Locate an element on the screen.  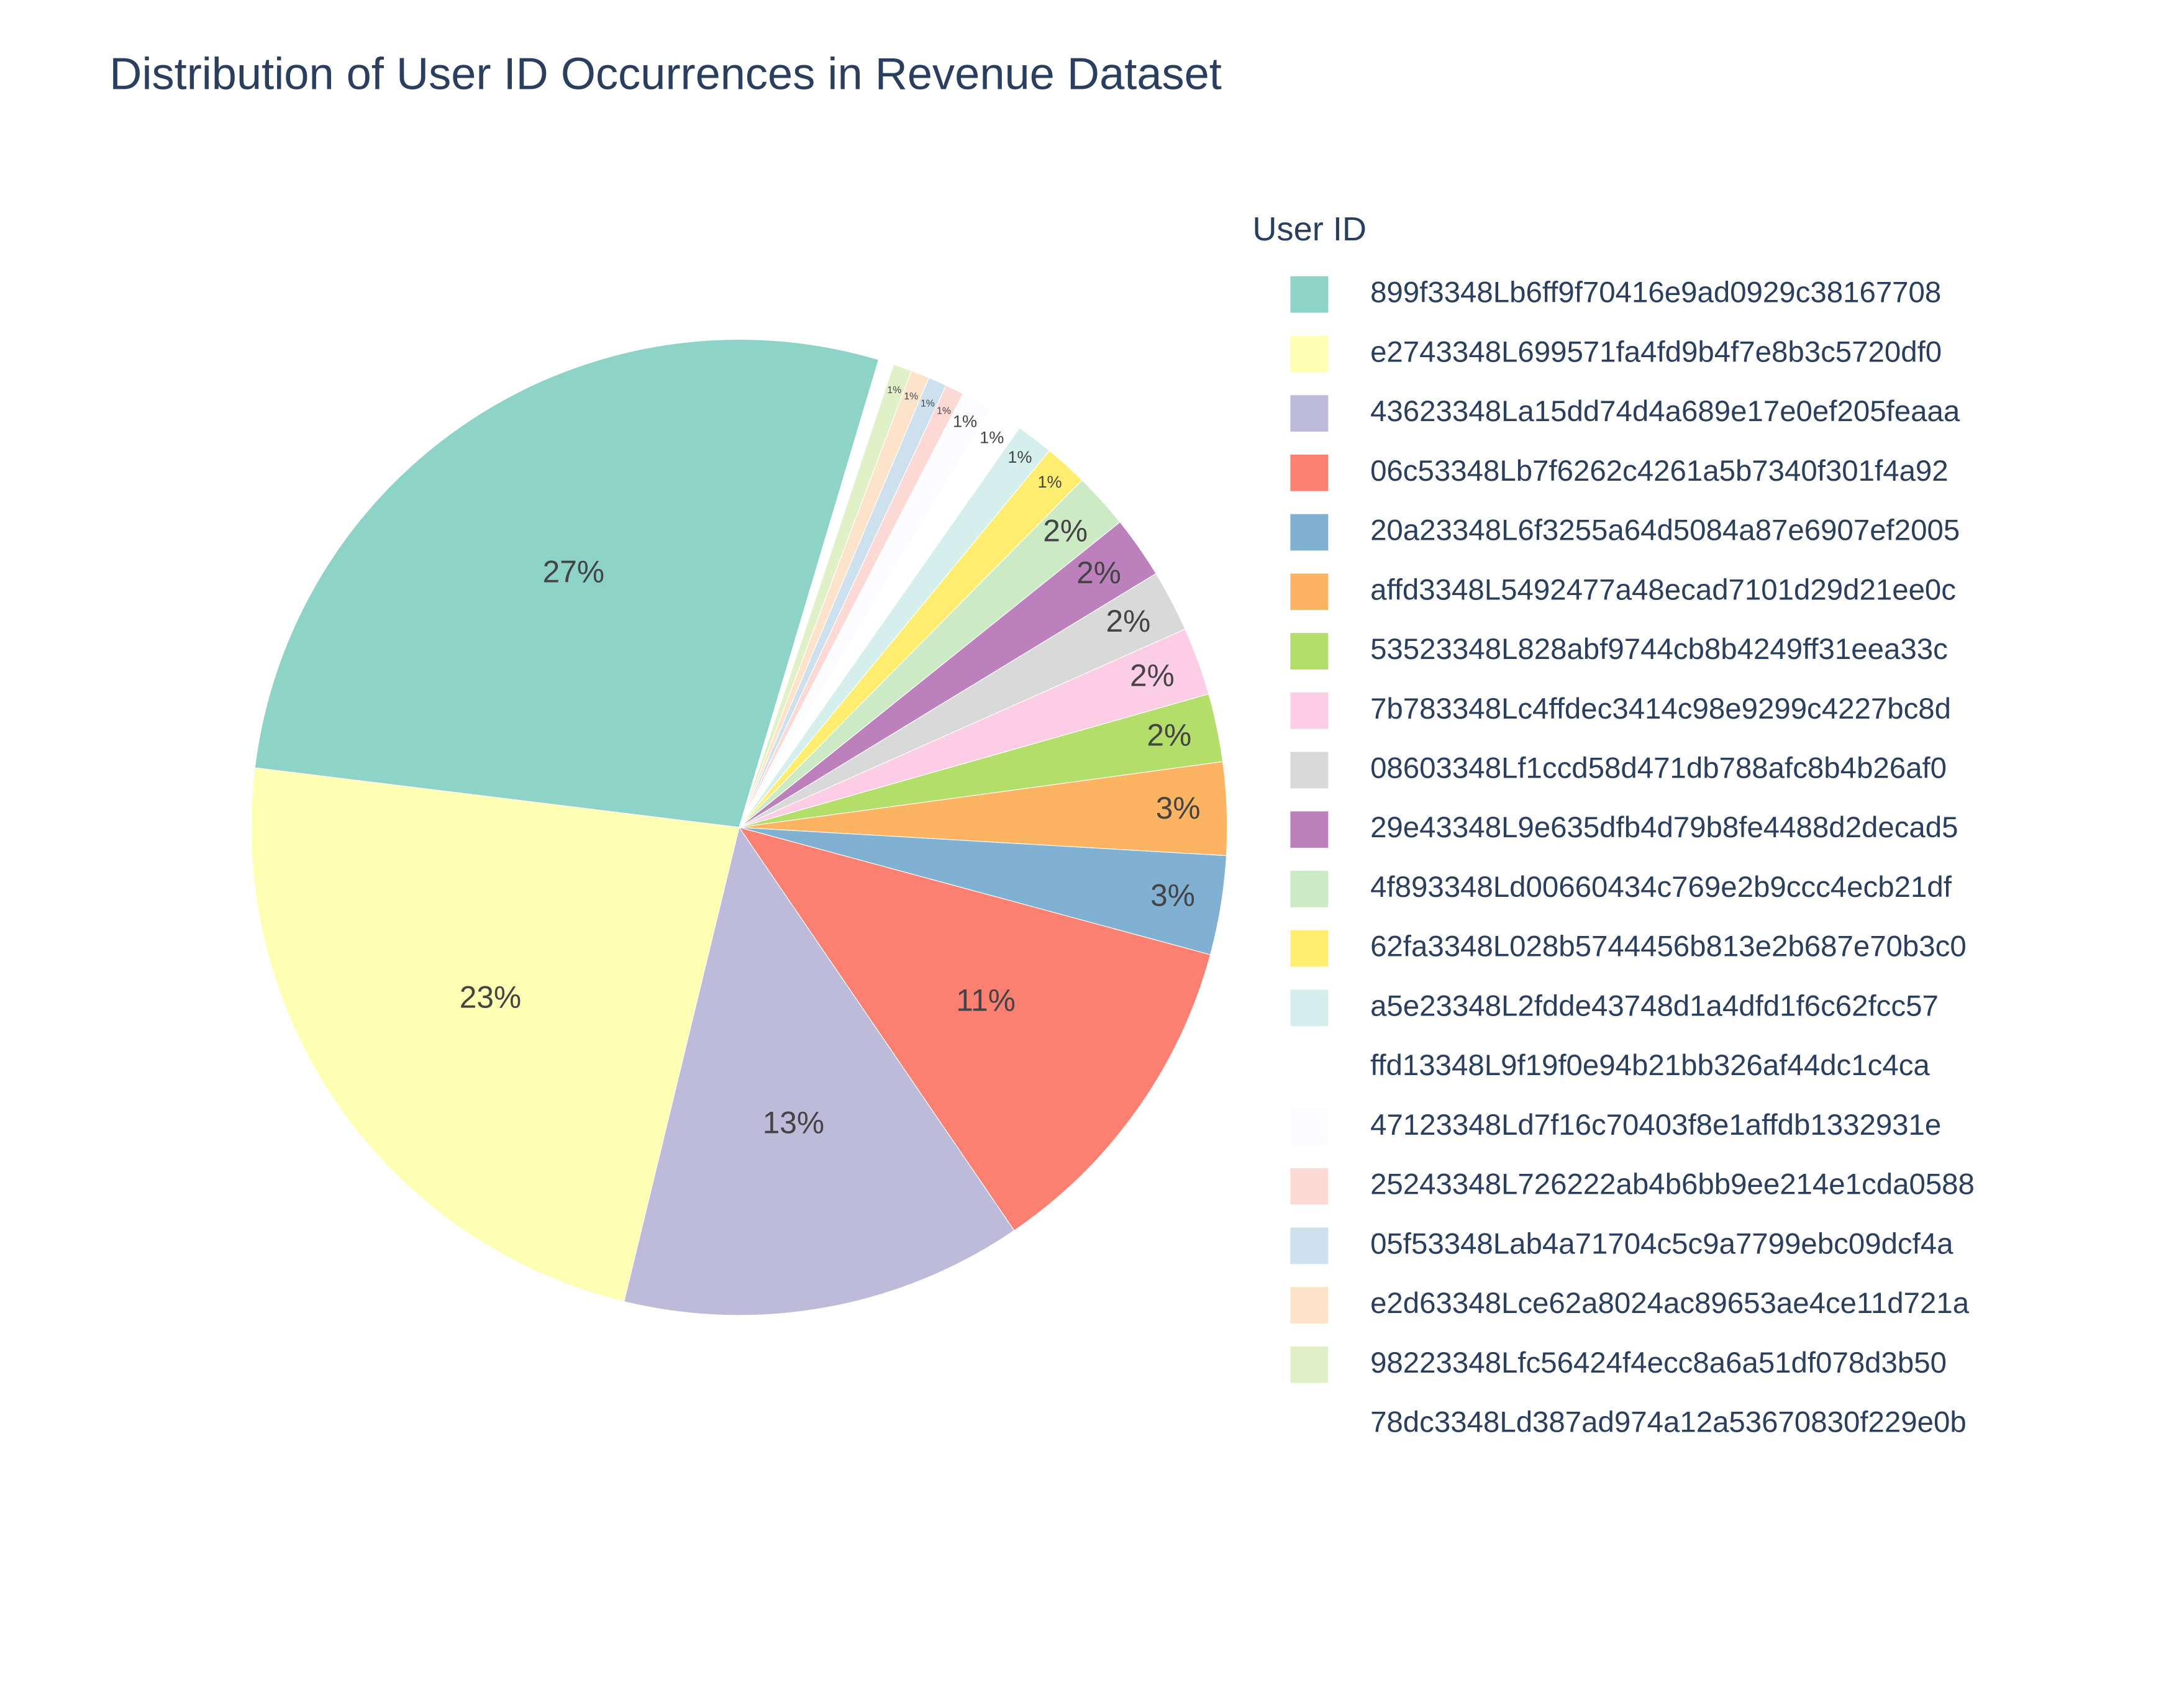
legend-label: 98223348Lfc56424f4ecc8a6a51df078d3b50 is located at coordinates (1658, 1363).